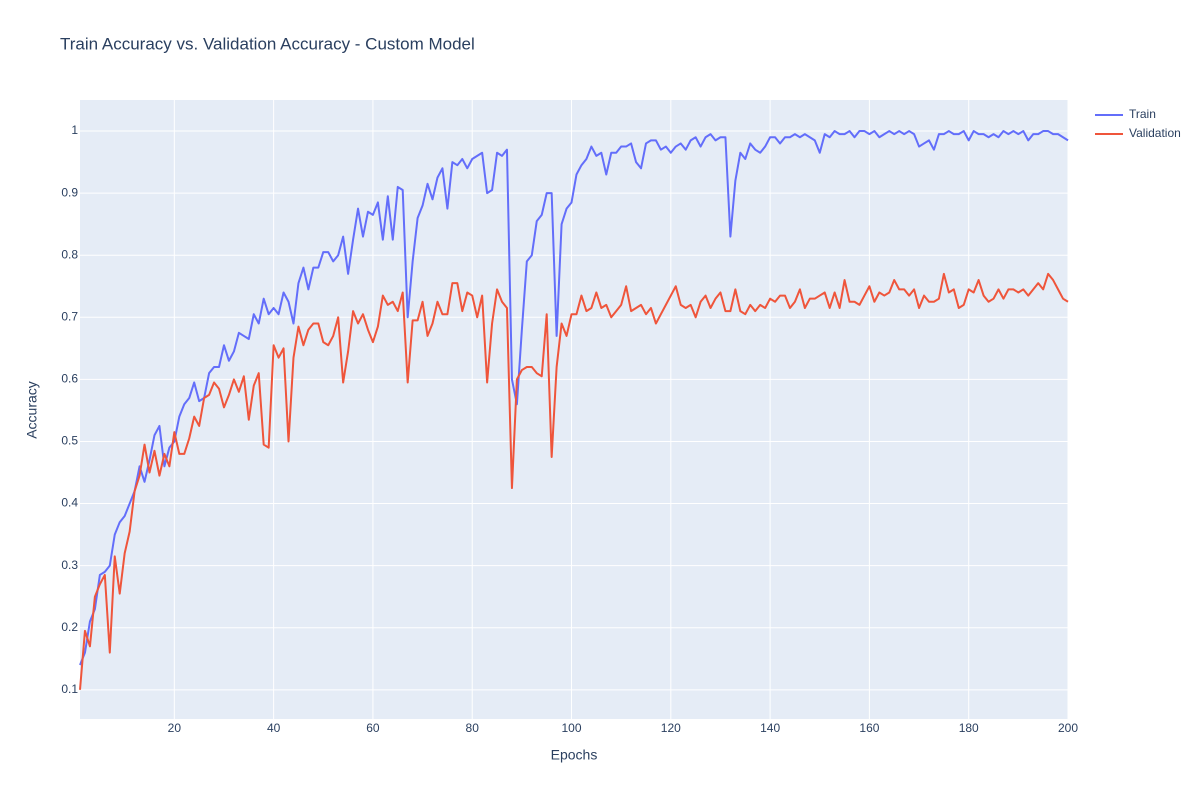 Image resolution: width=1200 pixels, height=800 pixels. I want to click on x-tick-label: 40, so click(274, 728).